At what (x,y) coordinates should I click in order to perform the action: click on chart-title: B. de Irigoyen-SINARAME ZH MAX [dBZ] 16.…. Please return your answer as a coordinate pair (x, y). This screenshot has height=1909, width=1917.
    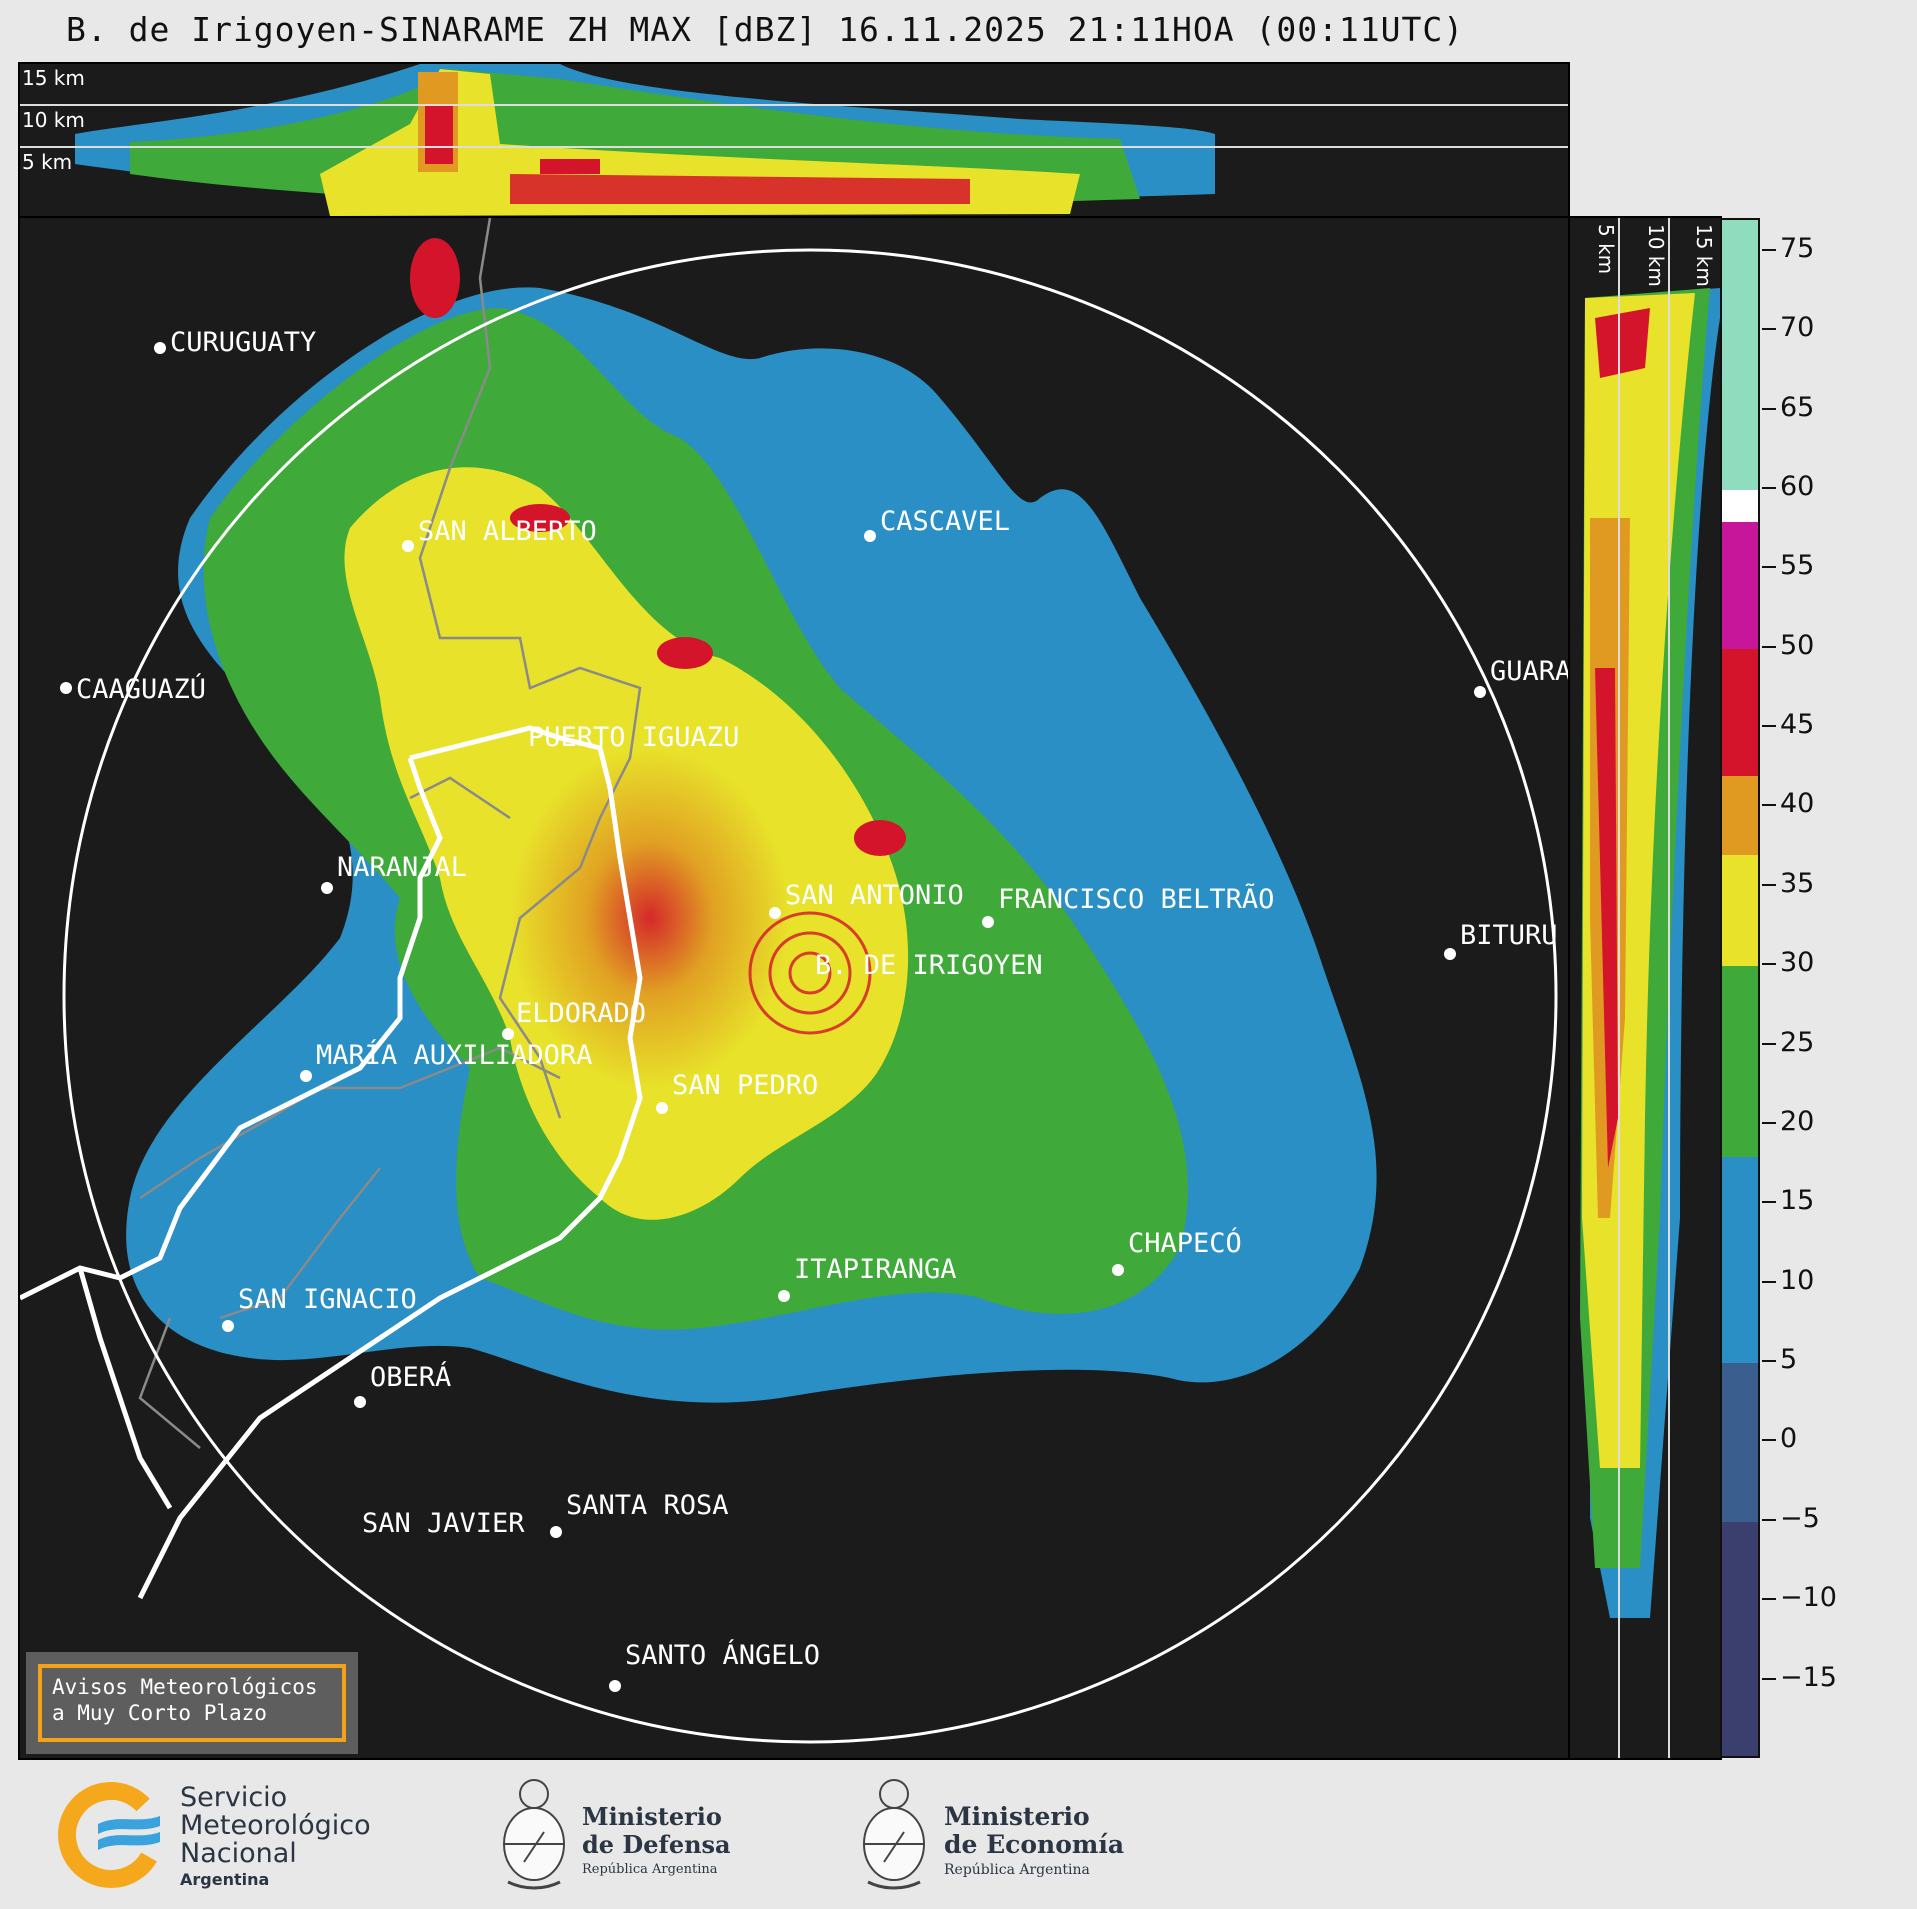
    Looking at the image, I should click on (765, 29).